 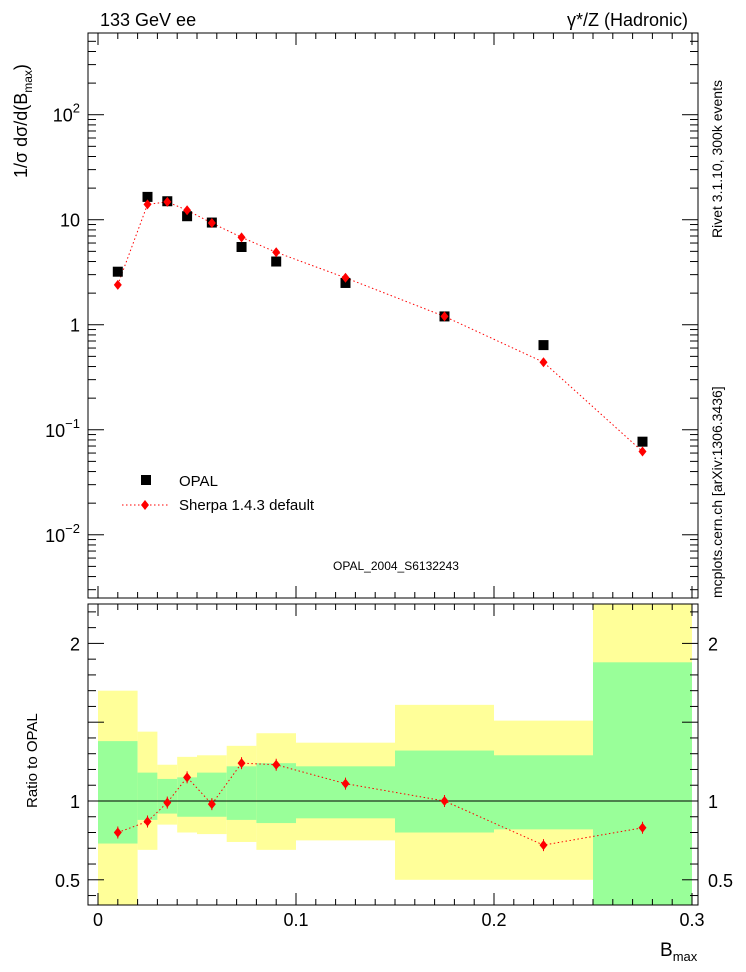 I want to click on top-y-axis-title: 1/σ dσ/d(Bmax), so click(x=23, y=121).